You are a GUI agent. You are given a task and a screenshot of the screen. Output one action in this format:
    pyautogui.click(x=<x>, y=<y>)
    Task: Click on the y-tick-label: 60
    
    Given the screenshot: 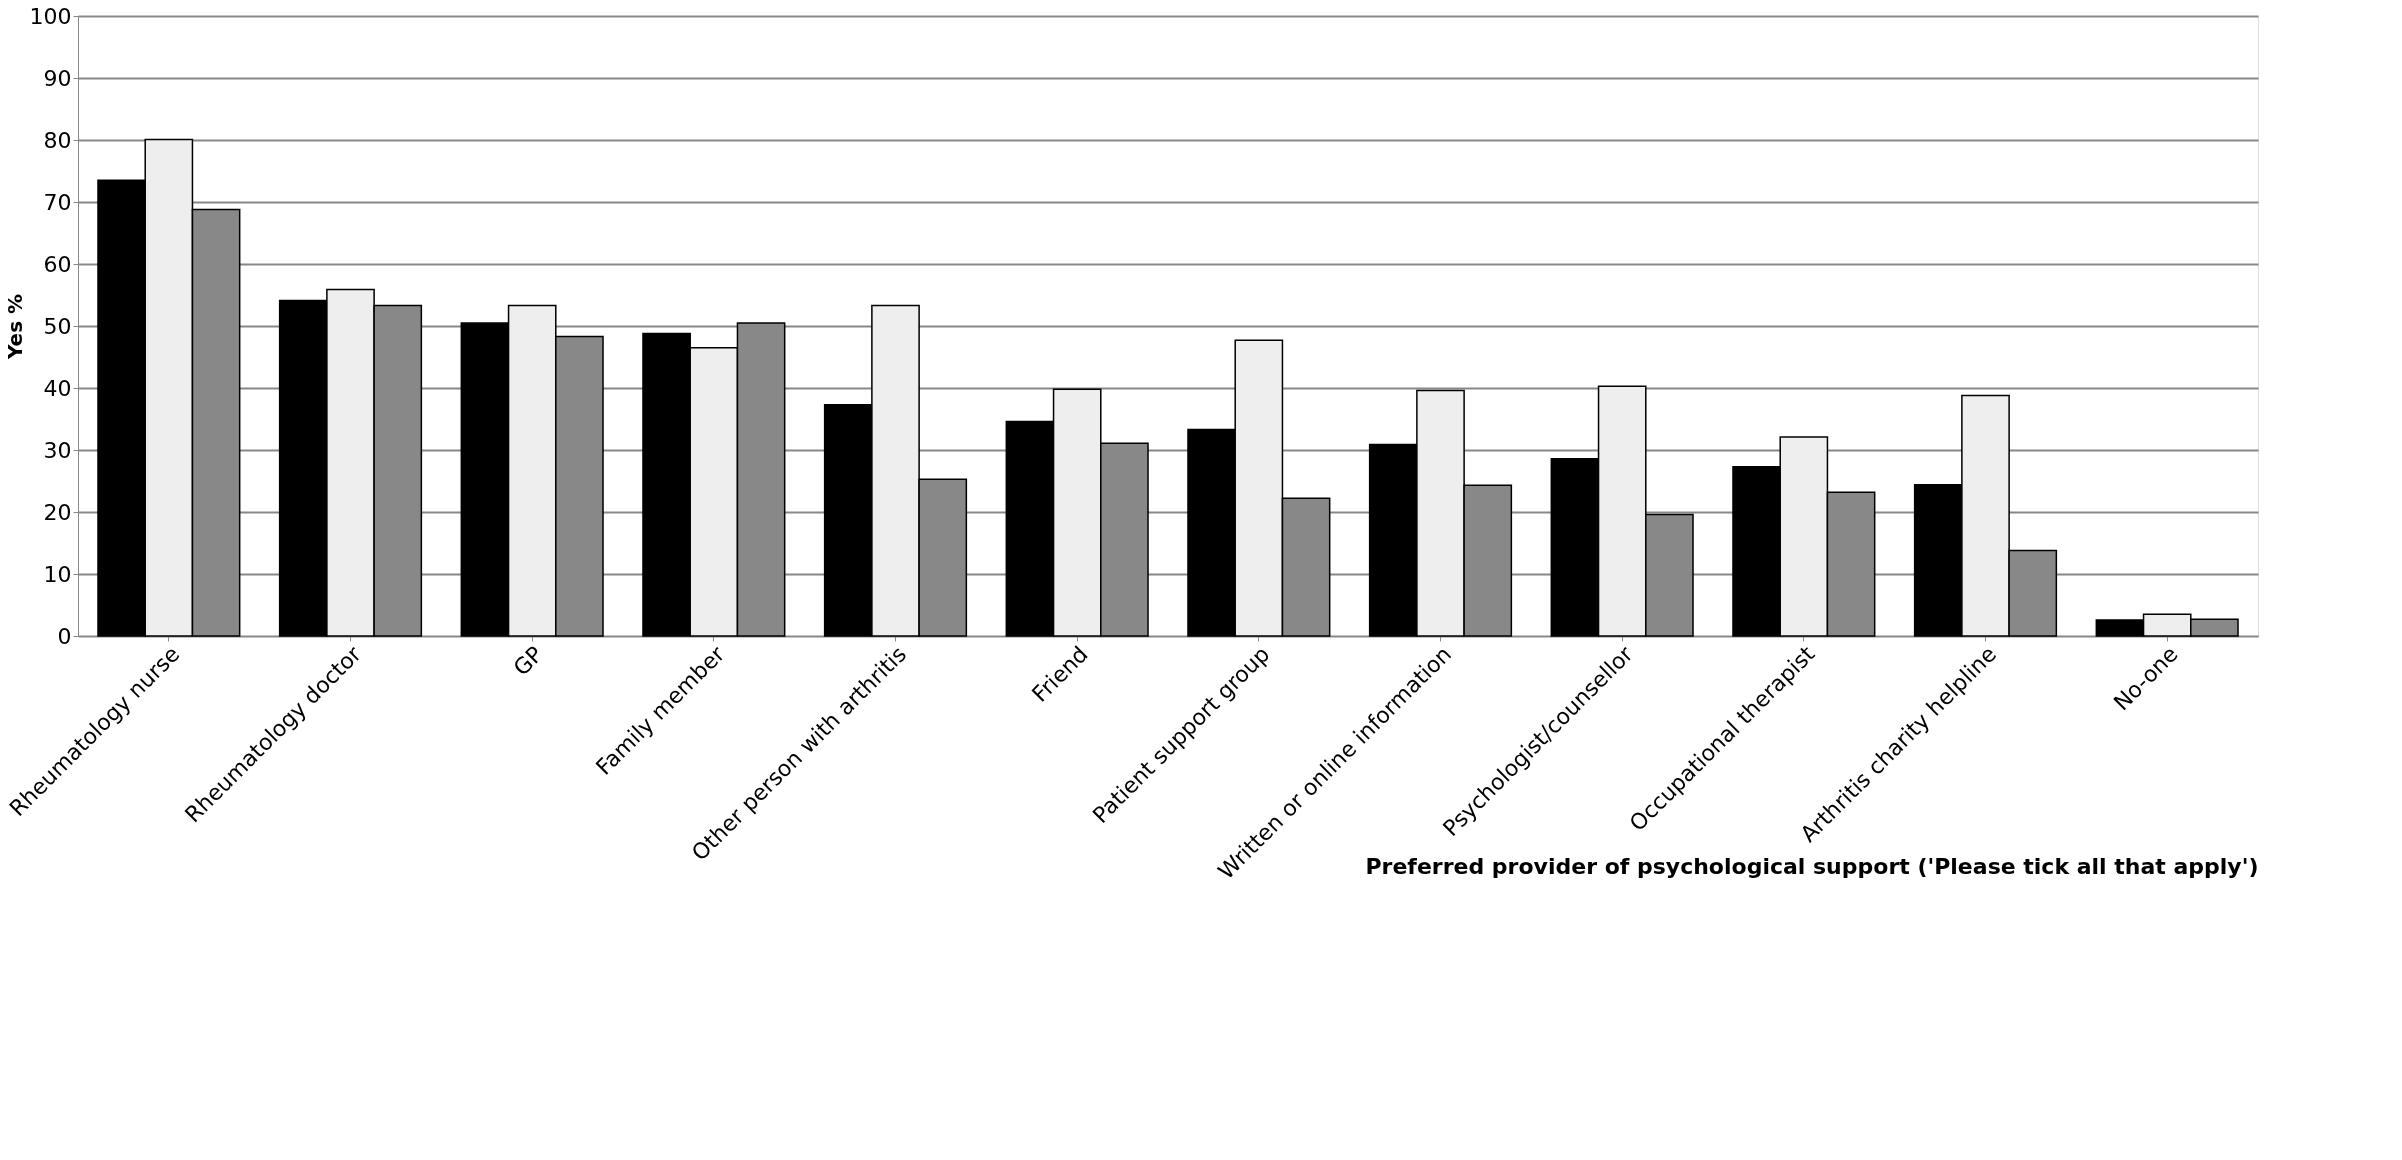 What is the action you would take?
    pyautogui.click(x=57, y=264)
    